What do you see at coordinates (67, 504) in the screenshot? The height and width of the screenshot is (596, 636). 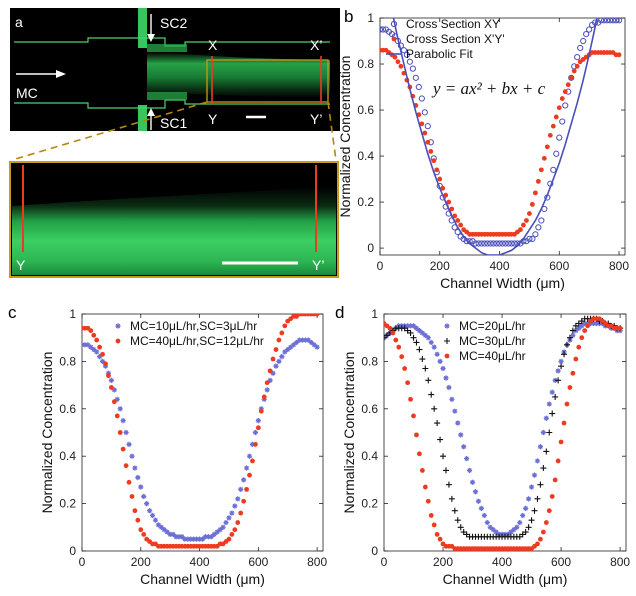 I see `y-tick-label: 0.2` at bounding box center [67, 504].